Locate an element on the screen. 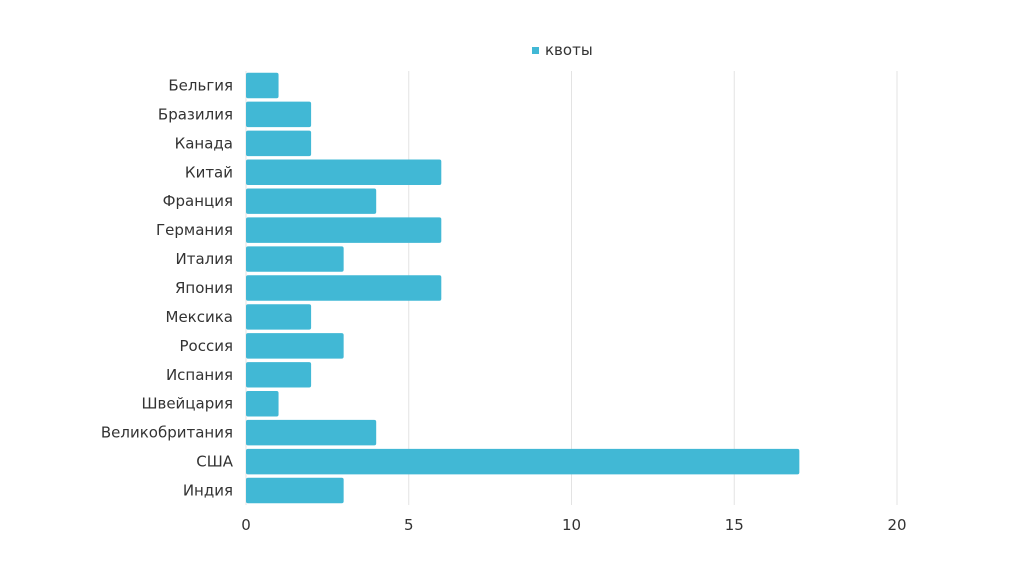  x-tick-label: 5 is located at coordinates (409, 525).